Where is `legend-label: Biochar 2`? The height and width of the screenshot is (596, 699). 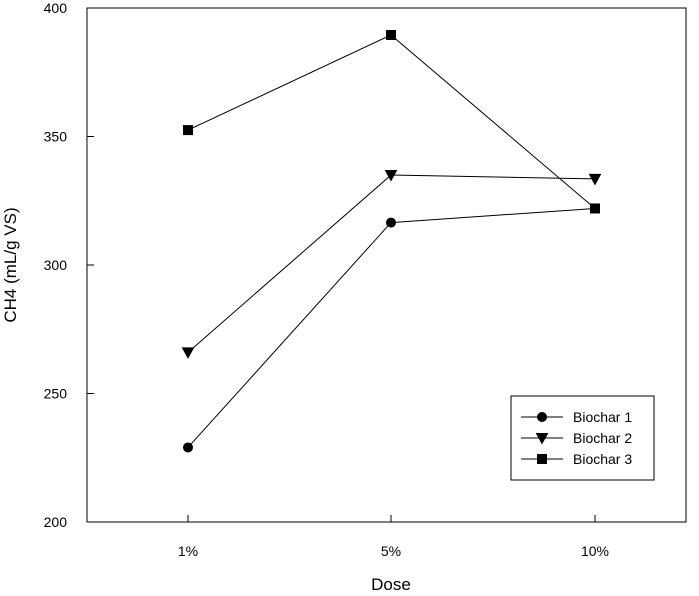 legend-label: Biochar 2 is located at coordinates (602, 438).